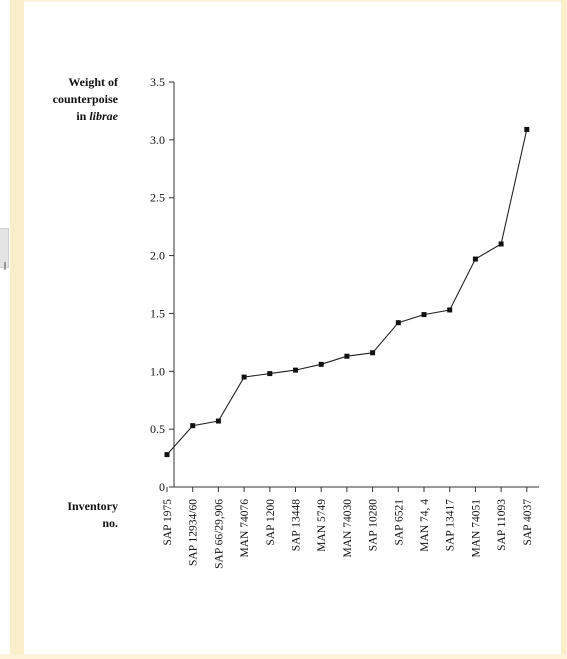 This screenshot has height=659, width=567. What do you see at coordinates (5, 327) in the screenshot?
I see `left-margin` at bounding box center [5, 327].